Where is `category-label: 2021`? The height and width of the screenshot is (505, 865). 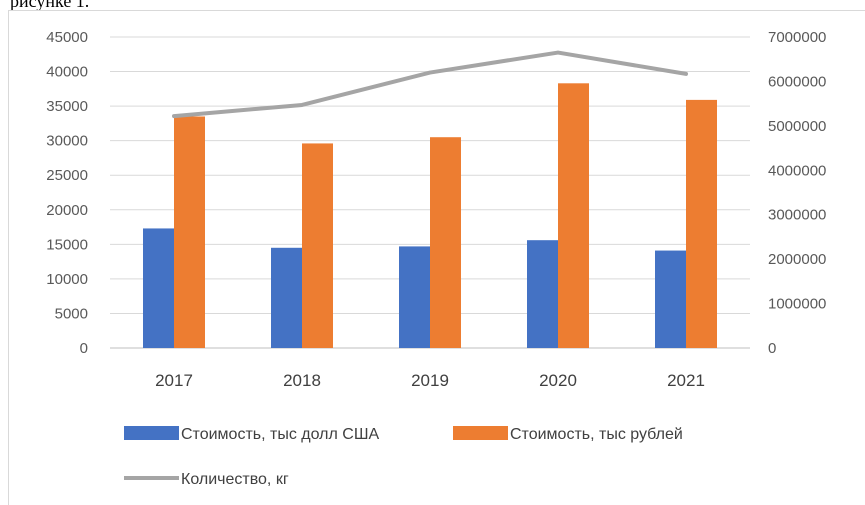
category-label: 2021 is located at coordinates (686, 380).